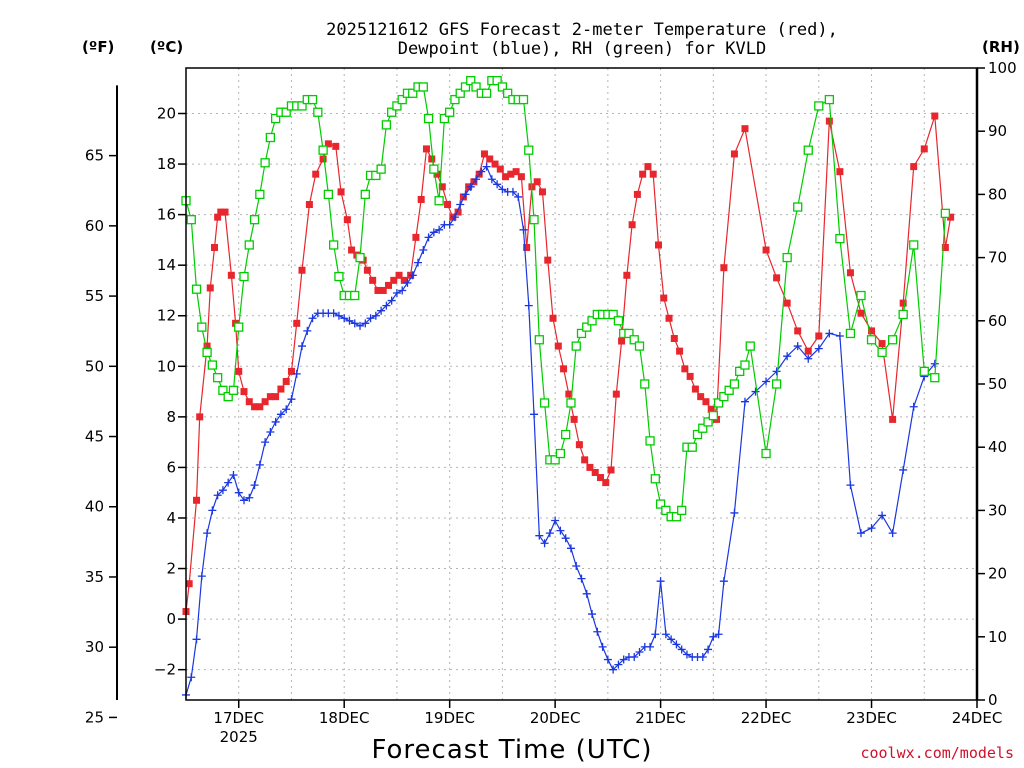 Image resolution: width=1024 pixels, height=768 pixels. Describe the element at coordinates (171, 619) in the screenshot. I see `celsius-tick-label: 0` at that location.